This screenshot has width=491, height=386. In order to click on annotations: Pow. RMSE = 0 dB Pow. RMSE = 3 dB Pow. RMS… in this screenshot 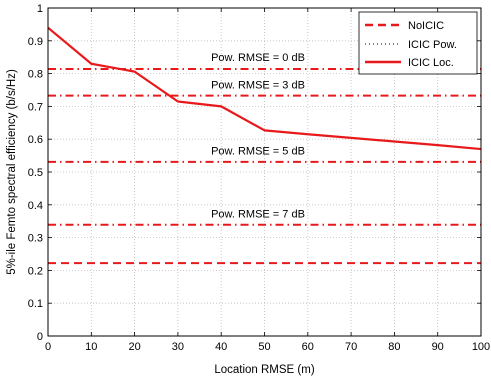, I will do `click(258, 136)`.